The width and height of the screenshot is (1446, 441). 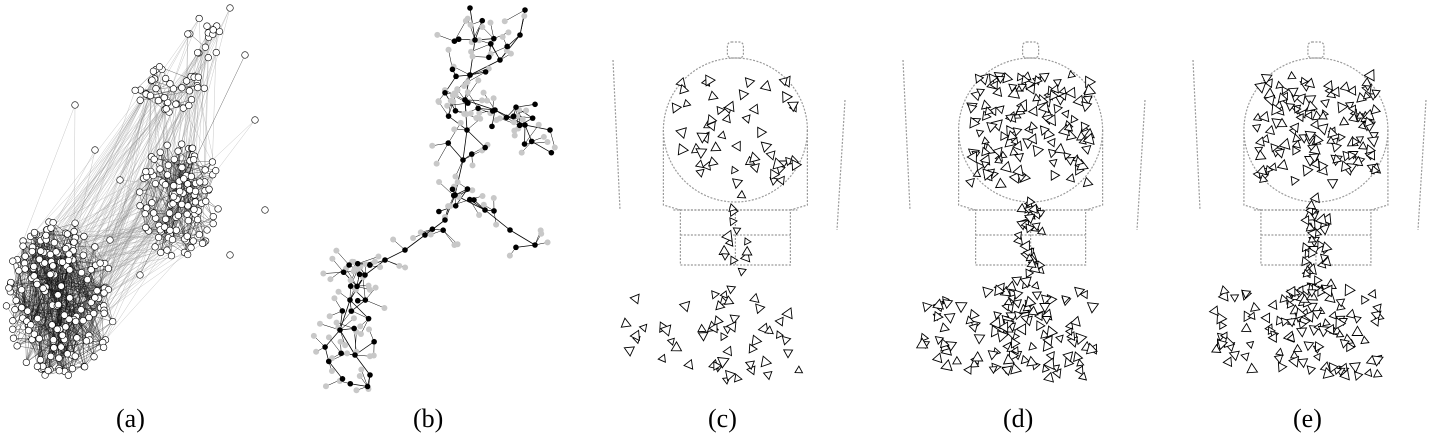 What do you see at coordinates (428, 418) in the screenshot?
I see `caption-b: (b)` at bounding box center [428, 418].